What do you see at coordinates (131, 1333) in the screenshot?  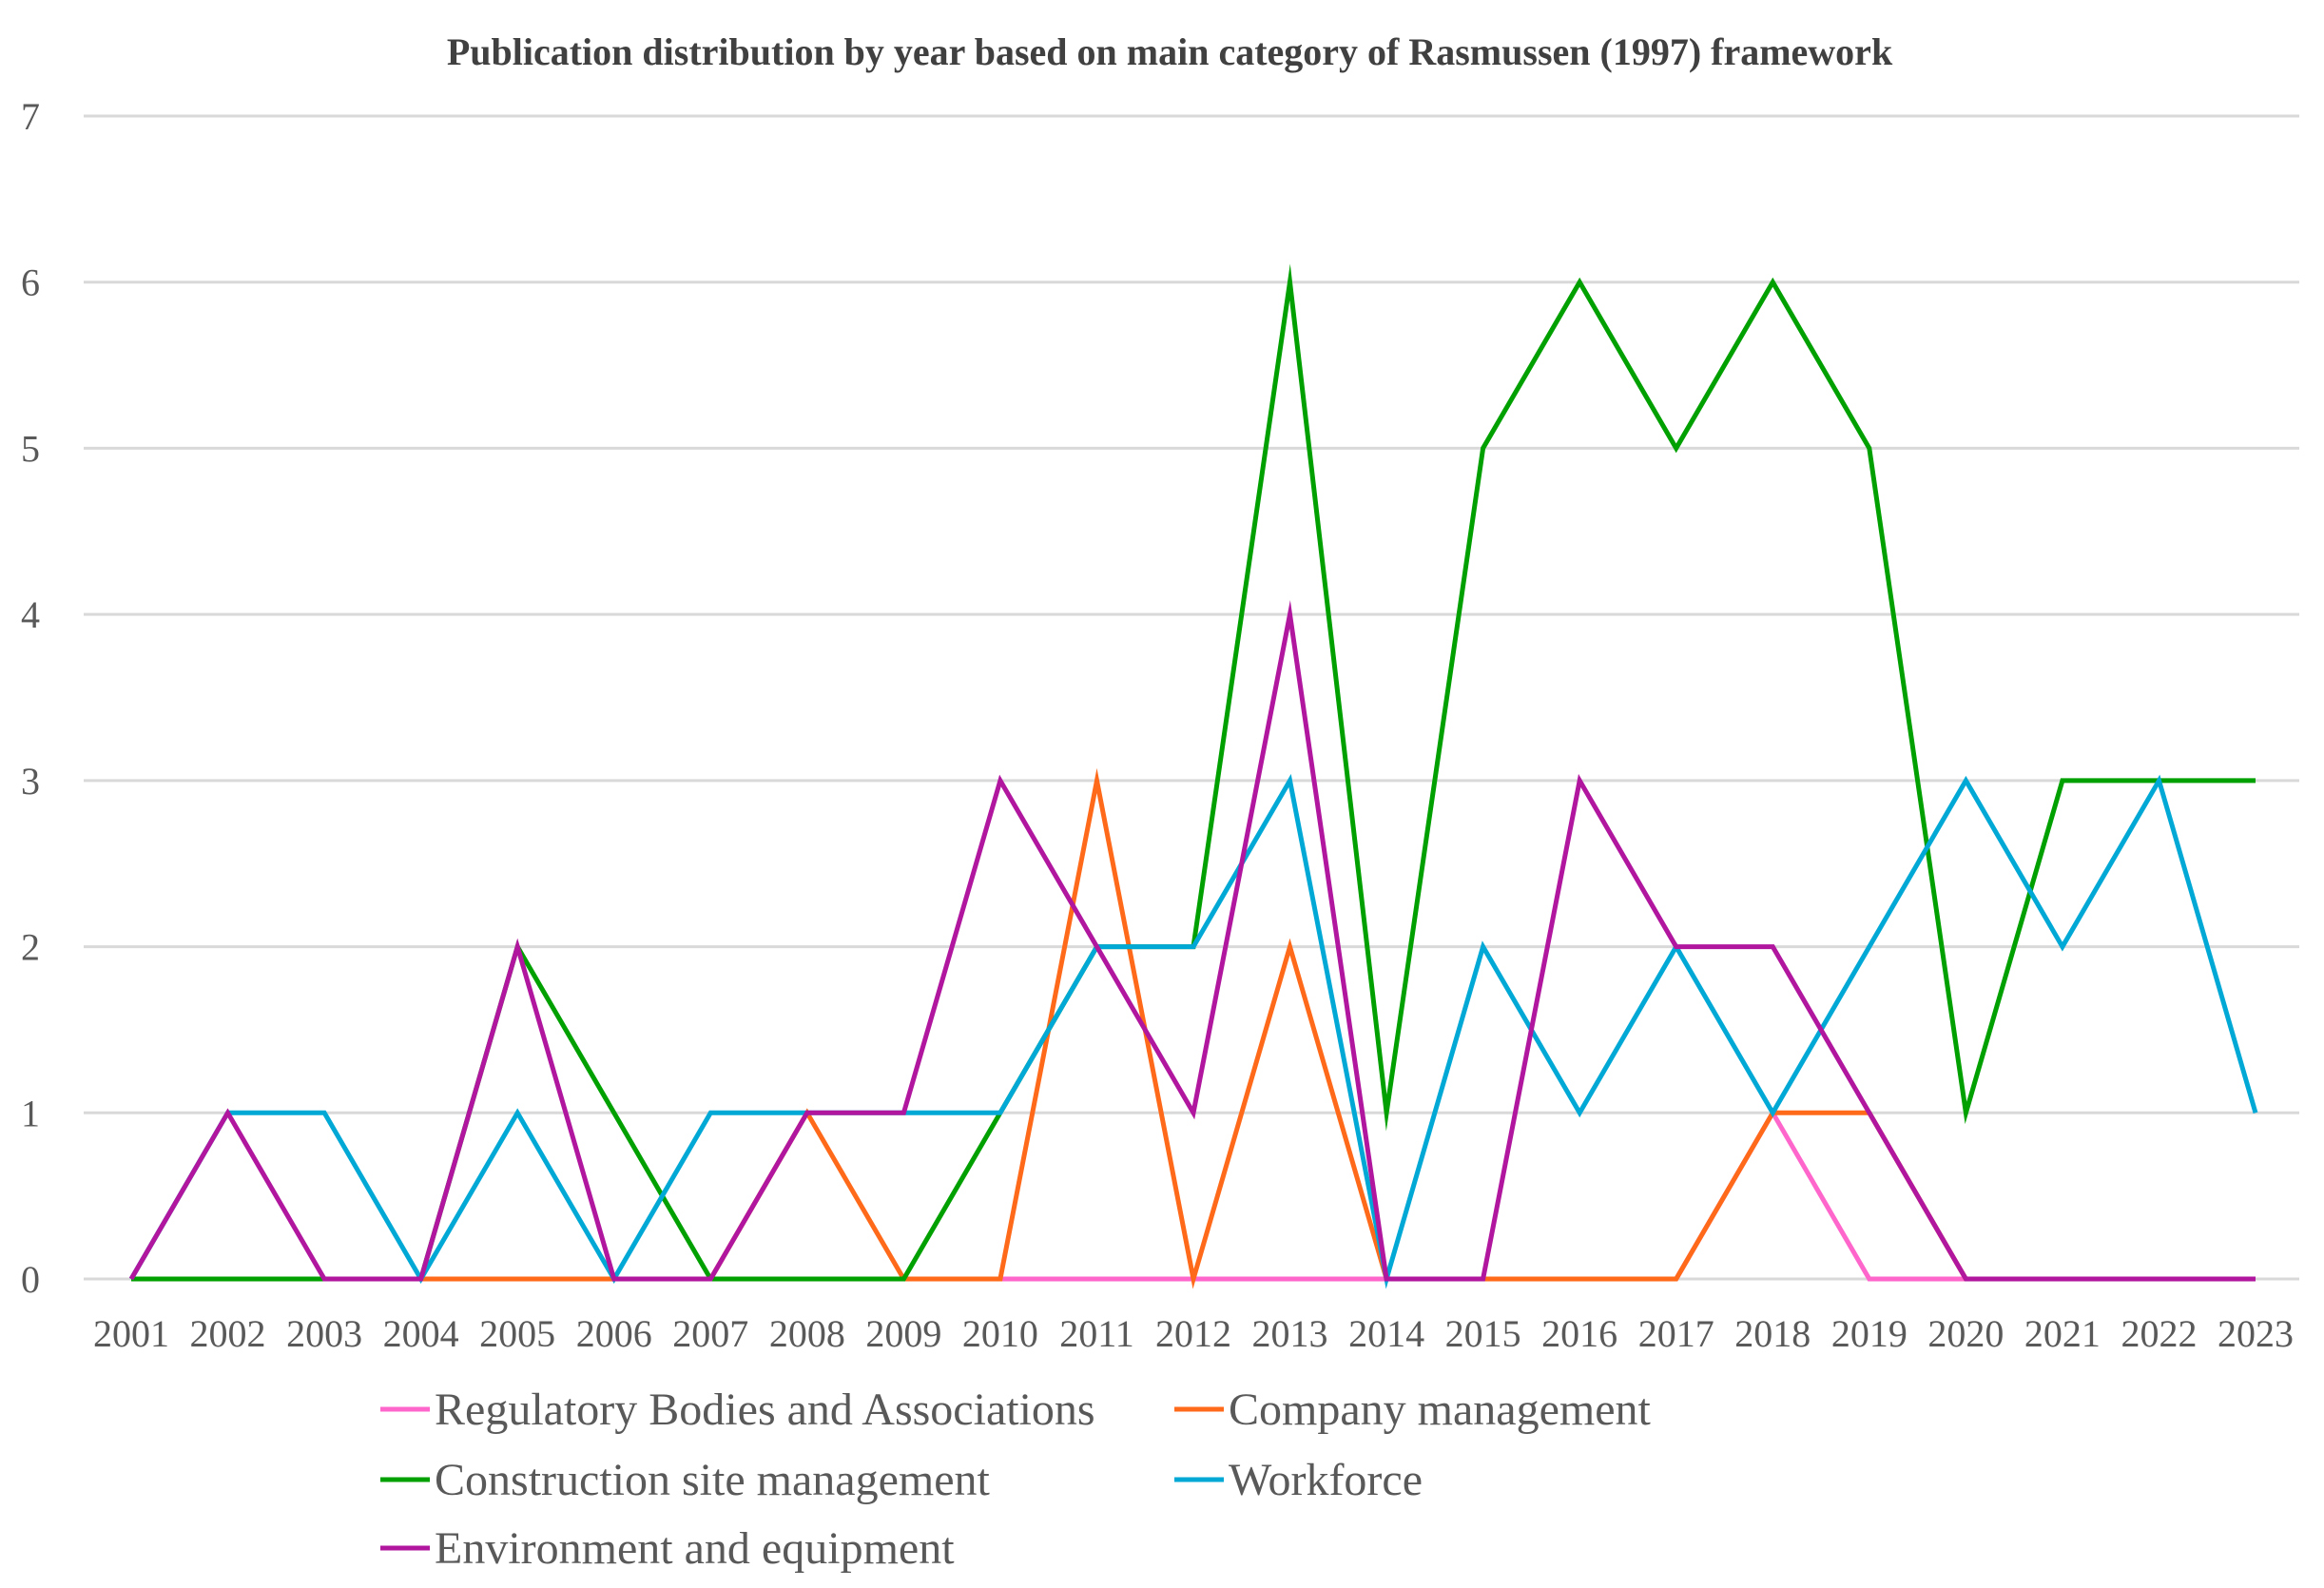 I see `x-tick-label: 2001` at bounding box center [131, 1333].